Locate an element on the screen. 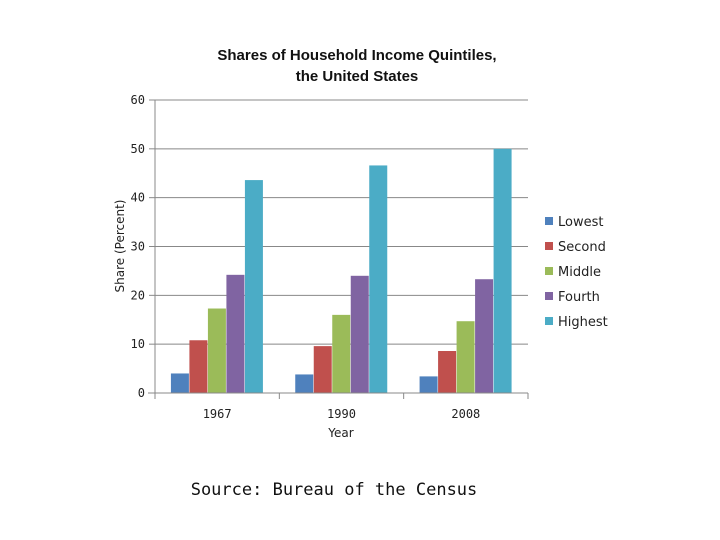  y-tick-label: 50 is located at coordinates (138, 149).